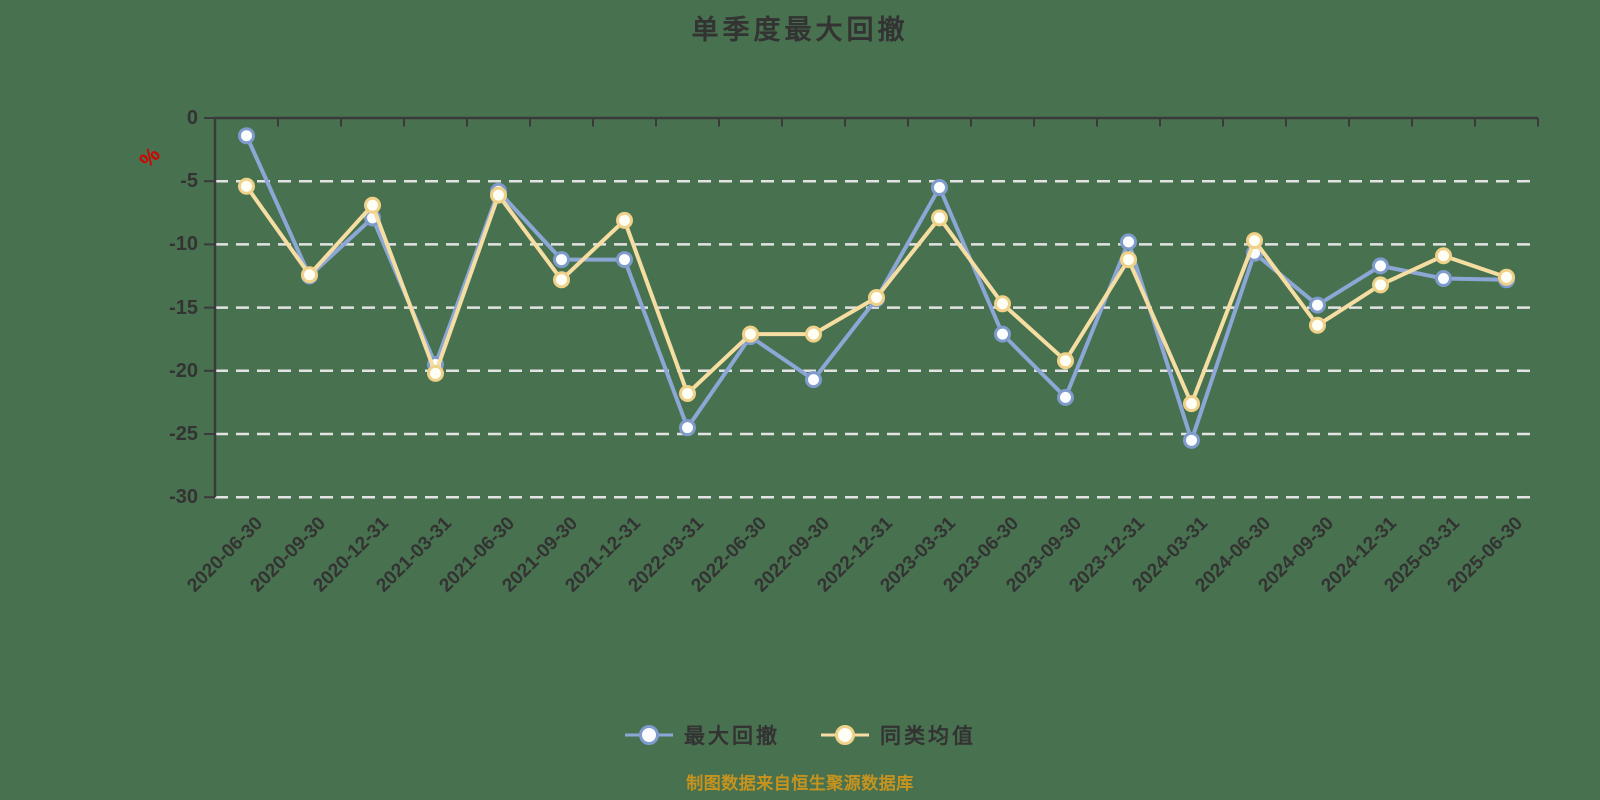 The height and width of the screenshot is (800, 1600). What do you see at coordinates (189, 181) in the screenshot?
I see `y-axis-label: -5` at bounding box center [189, 181].